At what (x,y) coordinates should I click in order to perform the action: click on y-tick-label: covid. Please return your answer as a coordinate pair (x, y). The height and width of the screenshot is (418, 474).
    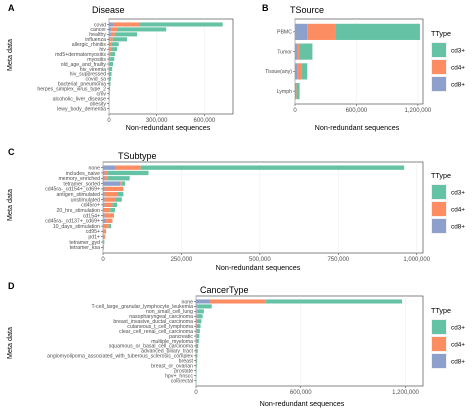
    Looking at the image, I should click on (100, 25).